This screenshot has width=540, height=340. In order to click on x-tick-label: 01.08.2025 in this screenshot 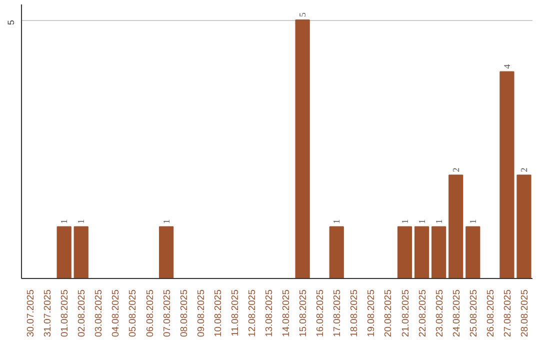, I will do `click(65, 314)`.